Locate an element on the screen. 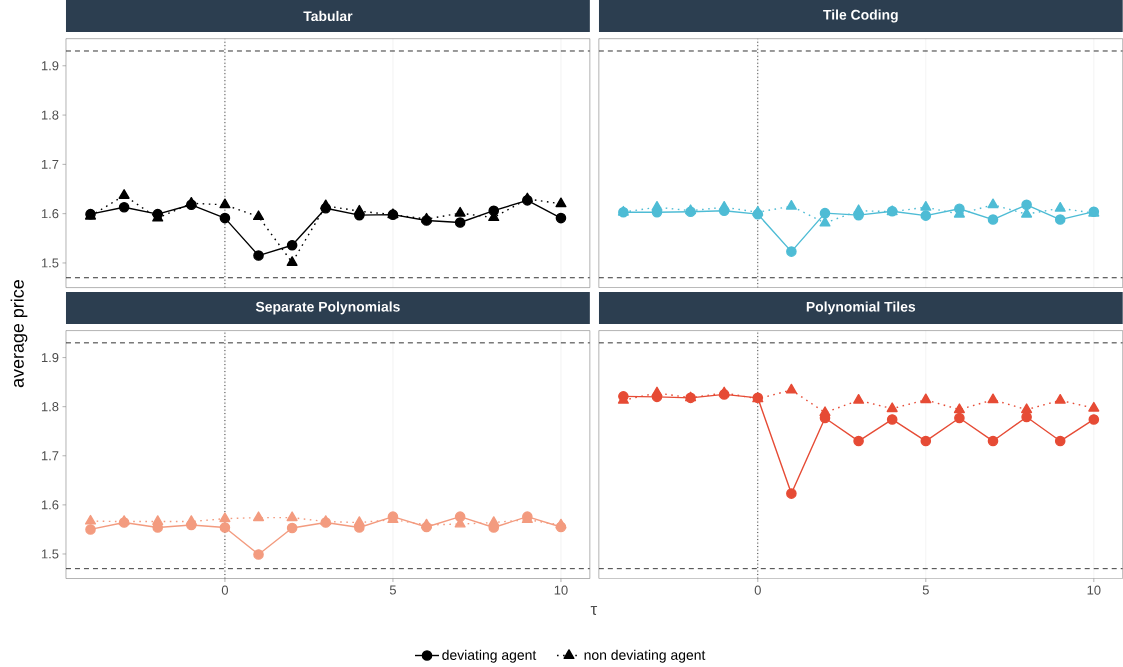  chart-title: Separate Polynomials is located at coordinates (327, 308).